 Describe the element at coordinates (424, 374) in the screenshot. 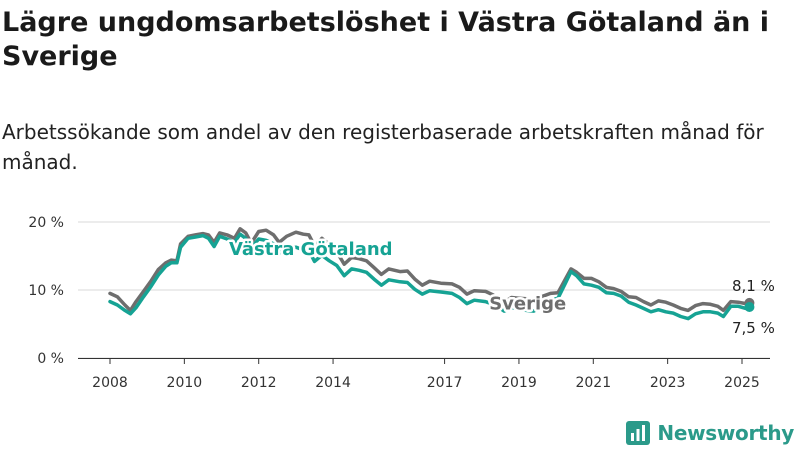

I see `x-axis: 2008 2010 2012 2014 2017 2019 2021 2023 2025` at that location.